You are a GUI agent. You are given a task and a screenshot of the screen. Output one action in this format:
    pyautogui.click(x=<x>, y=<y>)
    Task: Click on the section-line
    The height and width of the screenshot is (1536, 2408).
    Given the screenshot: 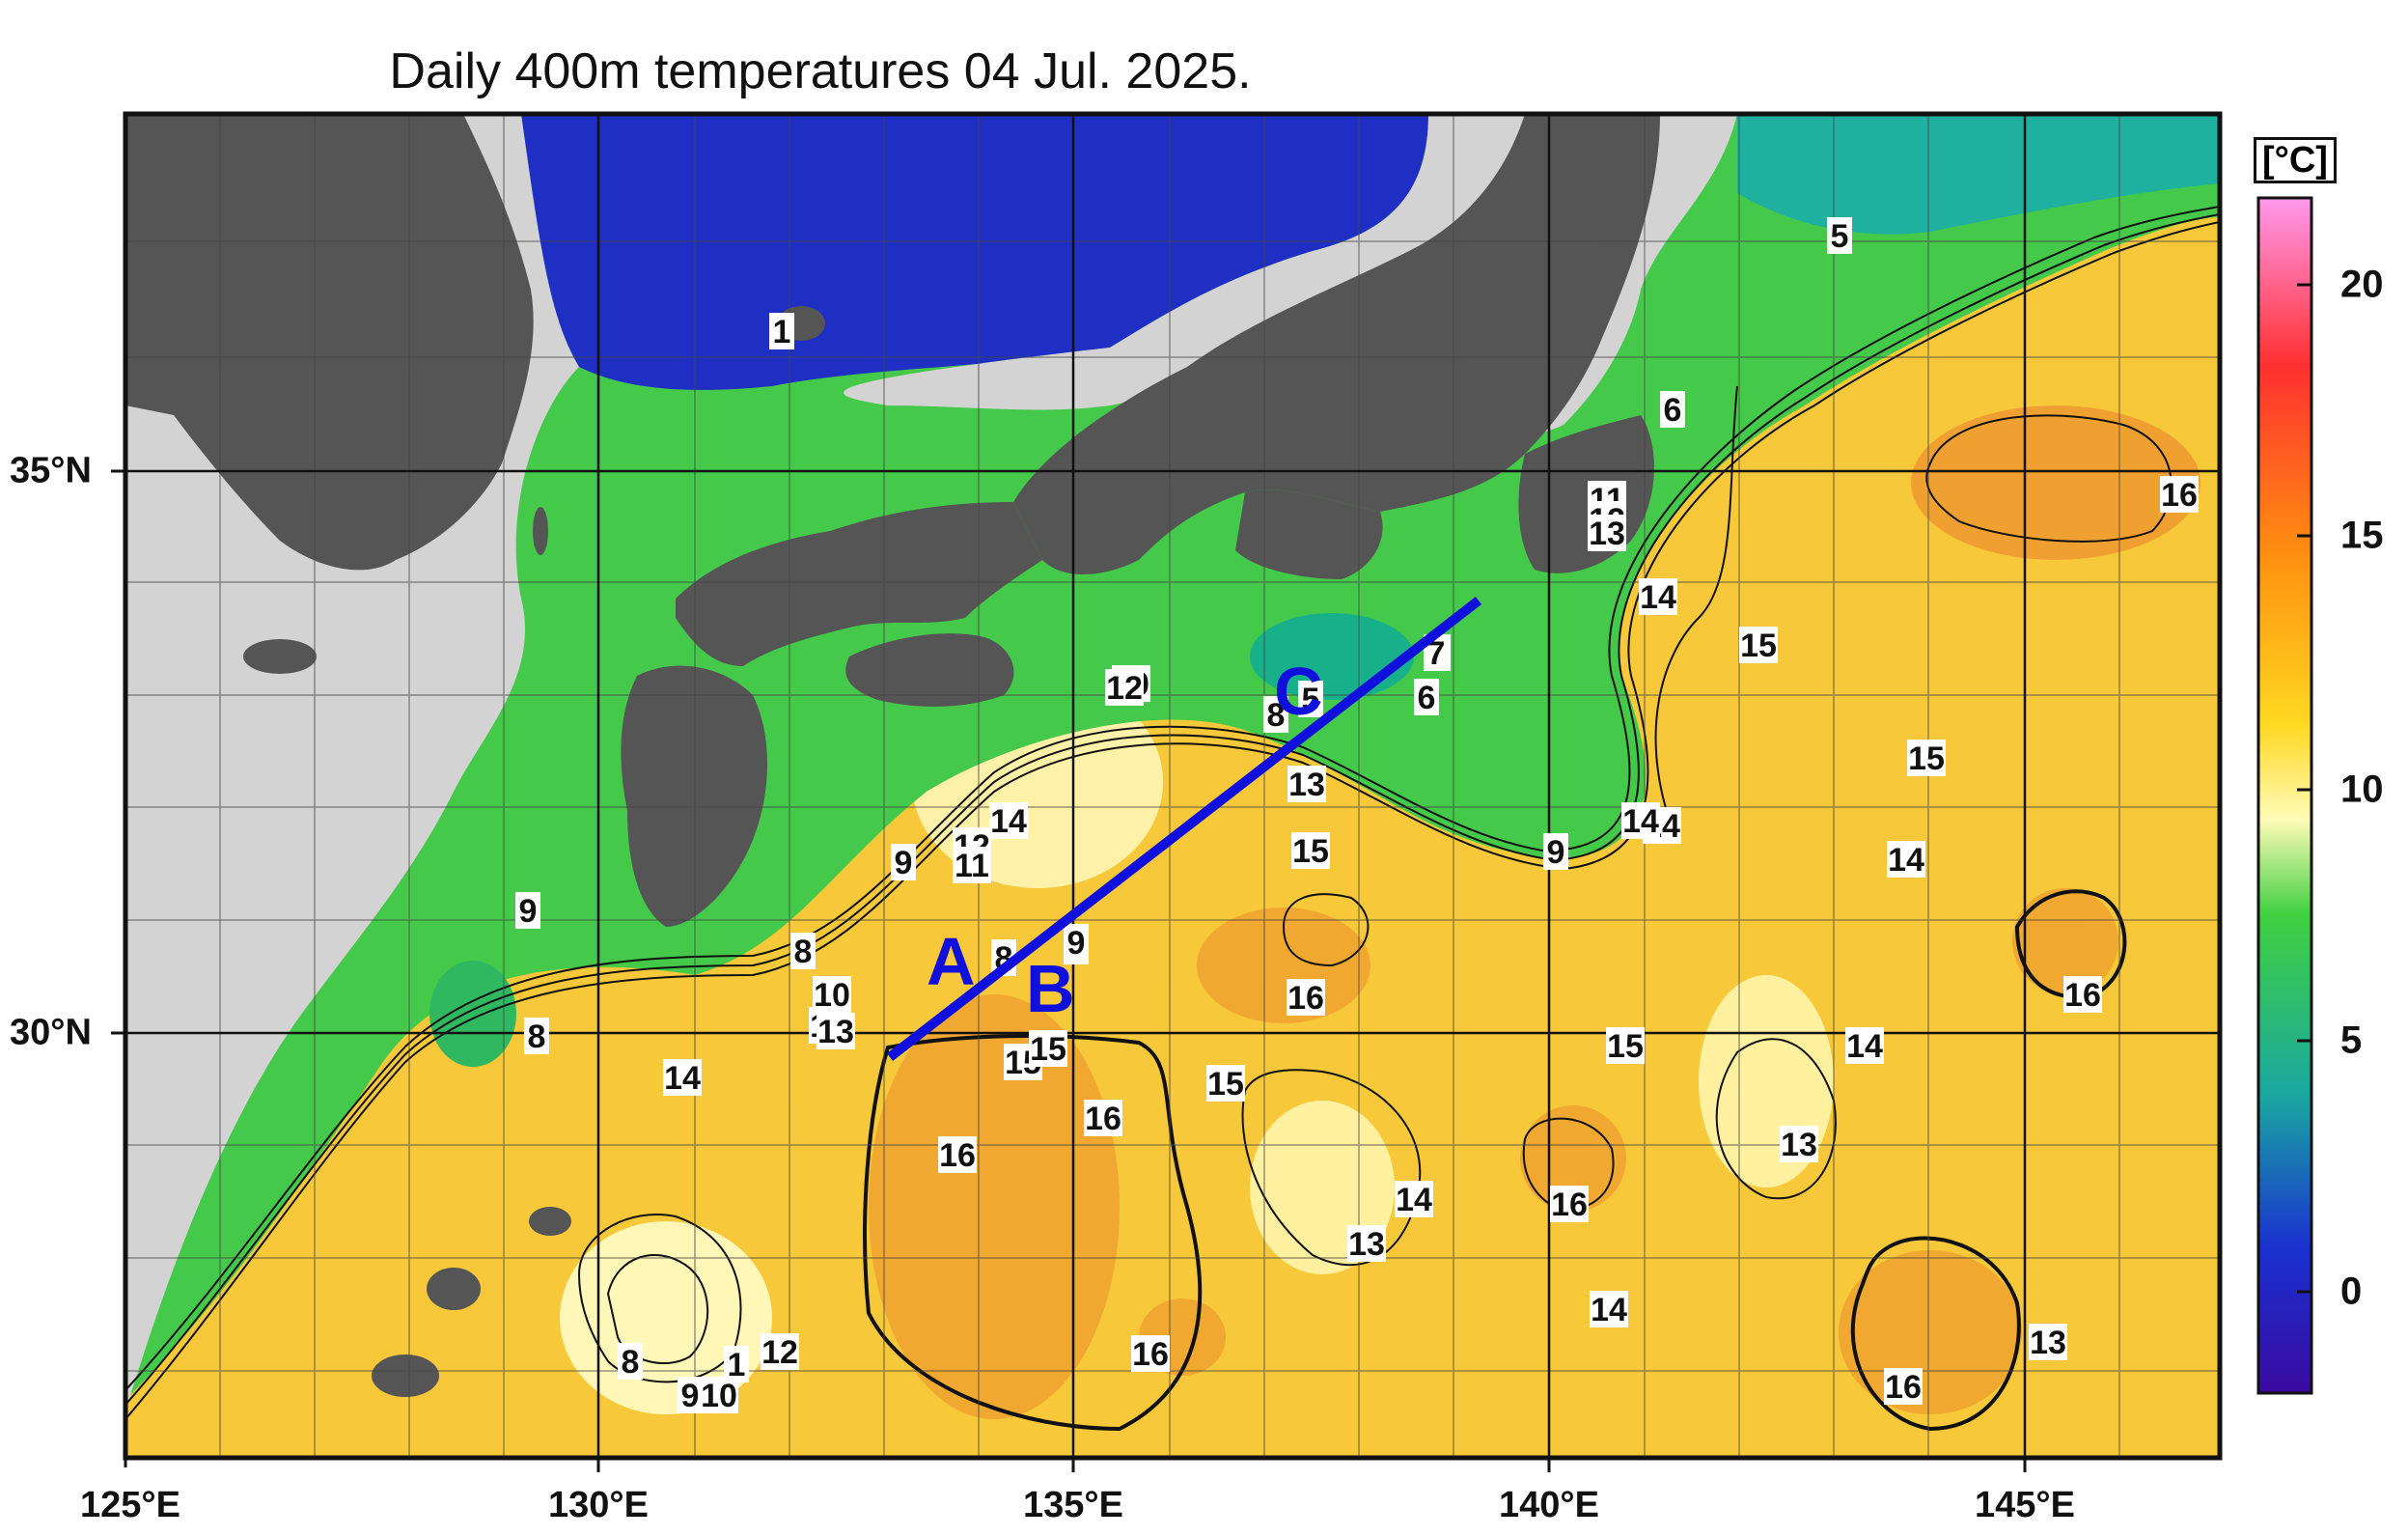 What is the action you would take?
    pyautogui.click(x=1184, y=829)
    